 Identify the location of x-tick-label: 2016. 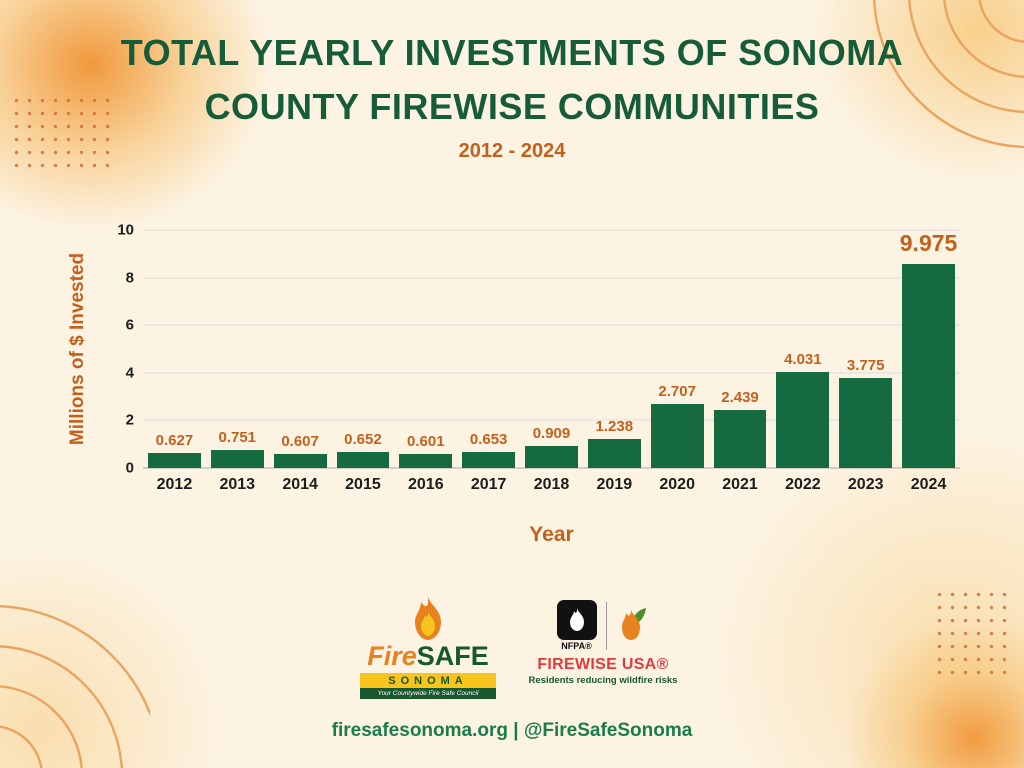
(426, 484).